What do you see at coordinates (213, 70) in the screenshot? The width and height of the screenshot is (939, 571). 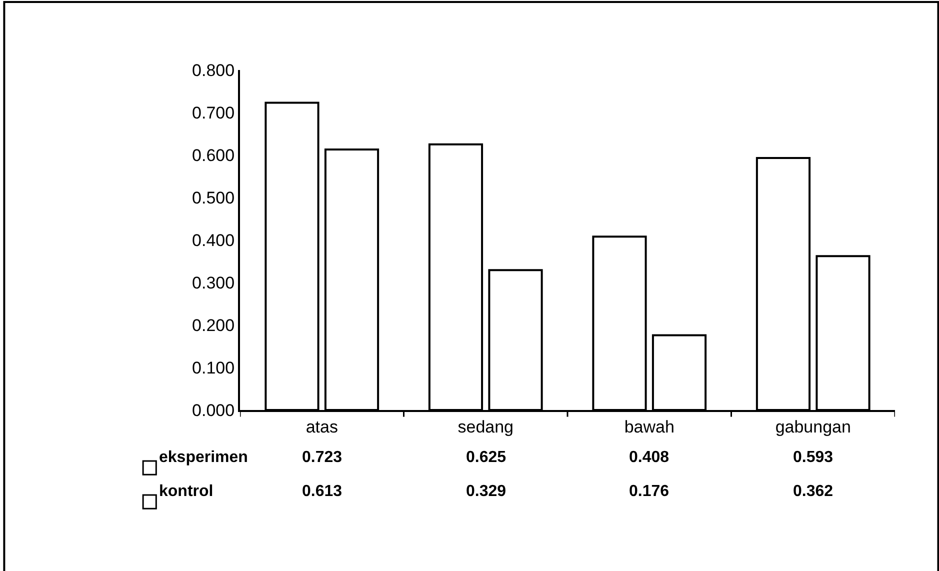 I see `y-tick-label: 0.800` at bounding box center [213, 70].